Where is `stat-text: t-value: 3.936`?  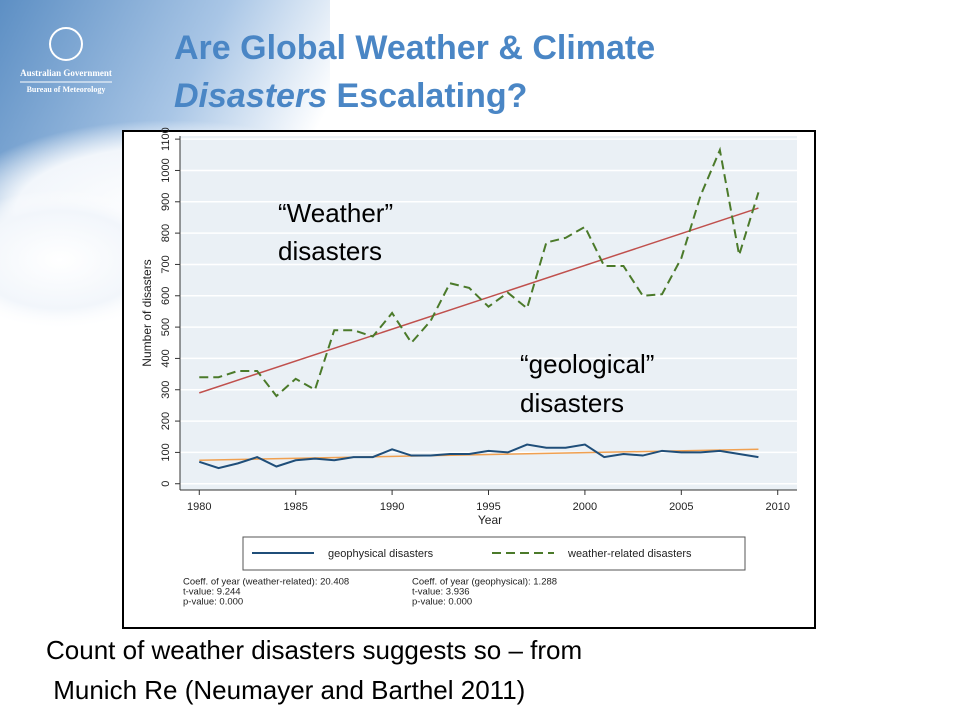 stat-text: t-value: 3.936 is located at coordinates (441, 592).